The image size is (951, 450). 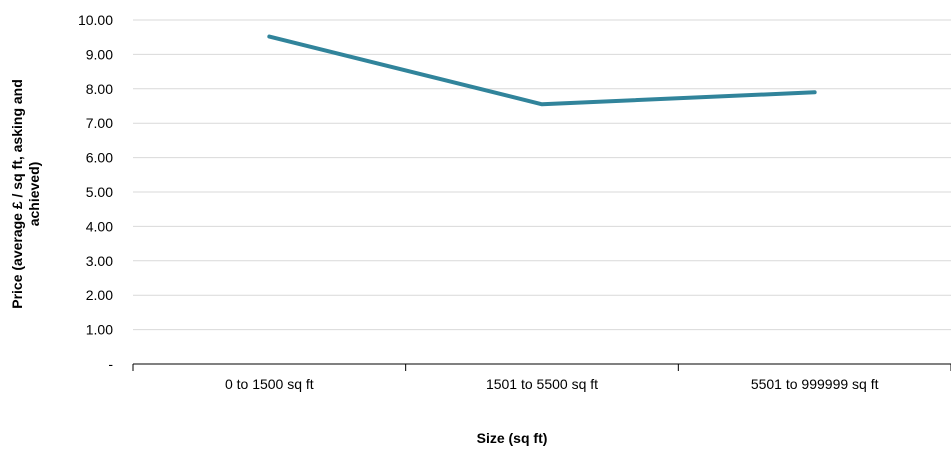 I want to click on y-tick-label: 10.00, so click(x=95, y=20).